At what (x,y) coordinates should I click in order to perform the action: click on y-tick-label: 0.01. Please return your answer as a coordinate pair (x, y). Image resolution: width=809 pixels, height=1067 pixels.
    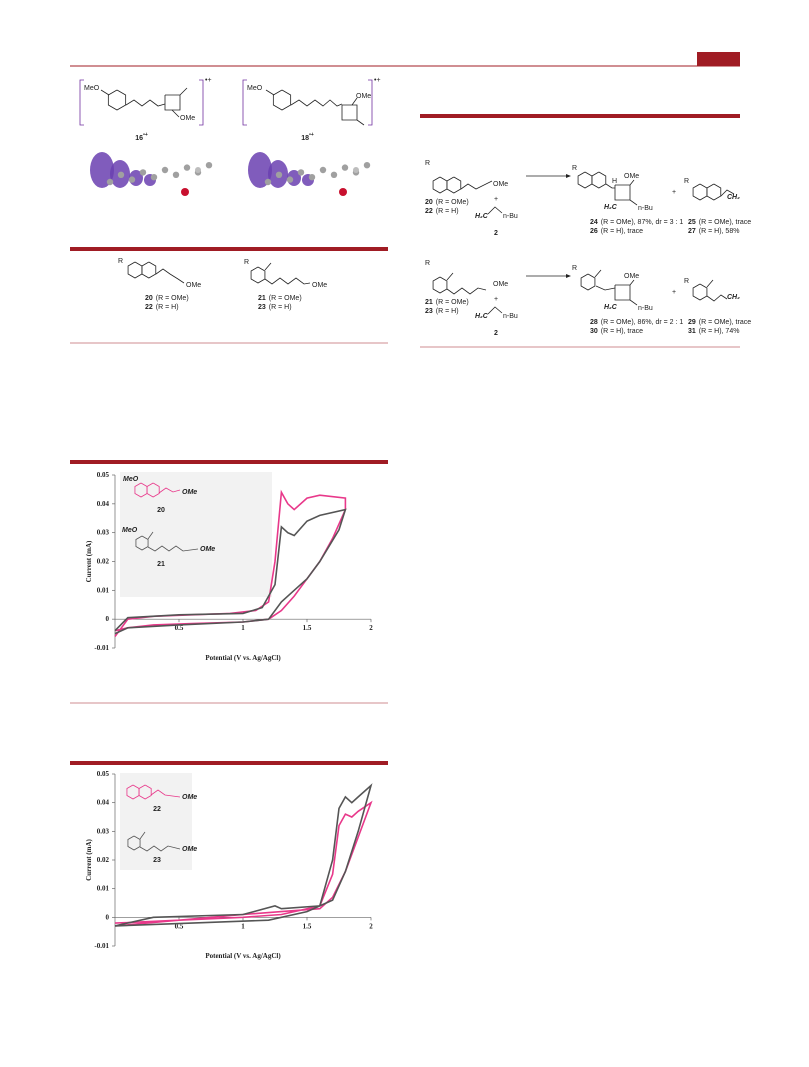
    Looking at the image, I should click on (103, 590).